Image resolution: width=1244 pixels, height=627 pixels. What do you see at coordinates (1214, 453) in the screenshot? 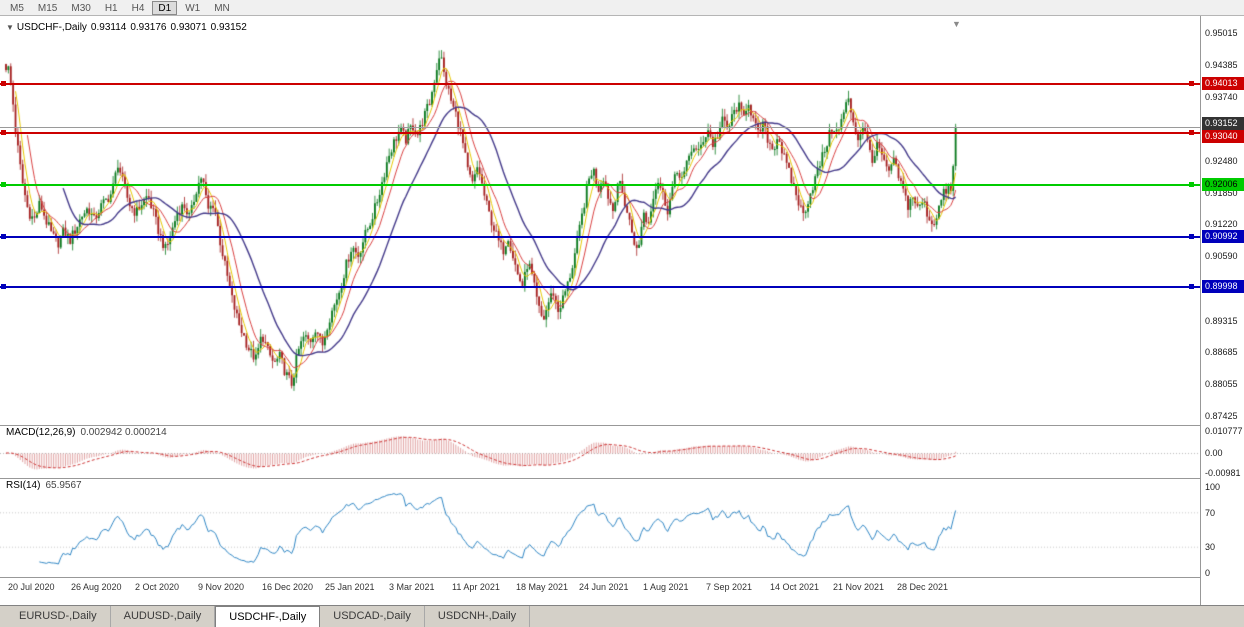
I see `macd-axis-tick: 0.00` at bounding box center [1214, 453].